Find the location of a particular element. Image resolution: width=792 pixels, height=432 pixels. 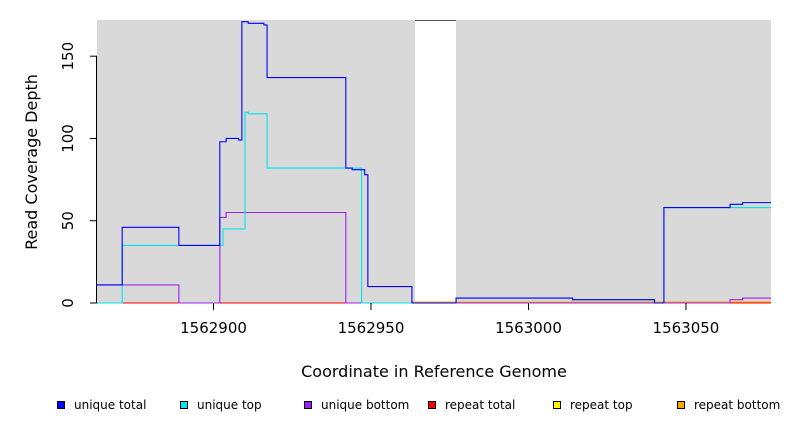

legend-label: repeat top is located at coordinates (601, 405).